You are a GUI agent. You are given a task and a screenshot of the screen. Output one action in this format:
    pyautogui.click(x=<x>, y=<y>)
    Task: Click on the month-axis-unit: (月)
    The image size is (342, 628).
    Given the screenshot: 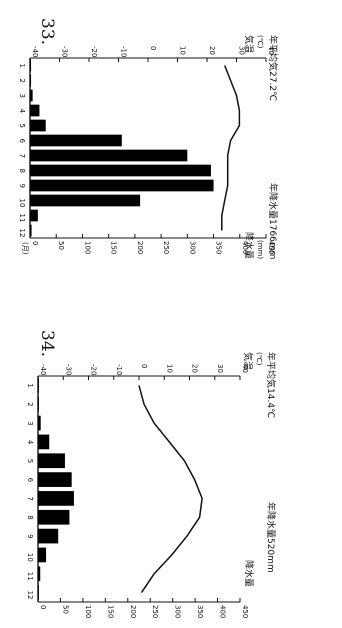 What is the action you would take?
    pyautogui.click(x=25, y=248)
    